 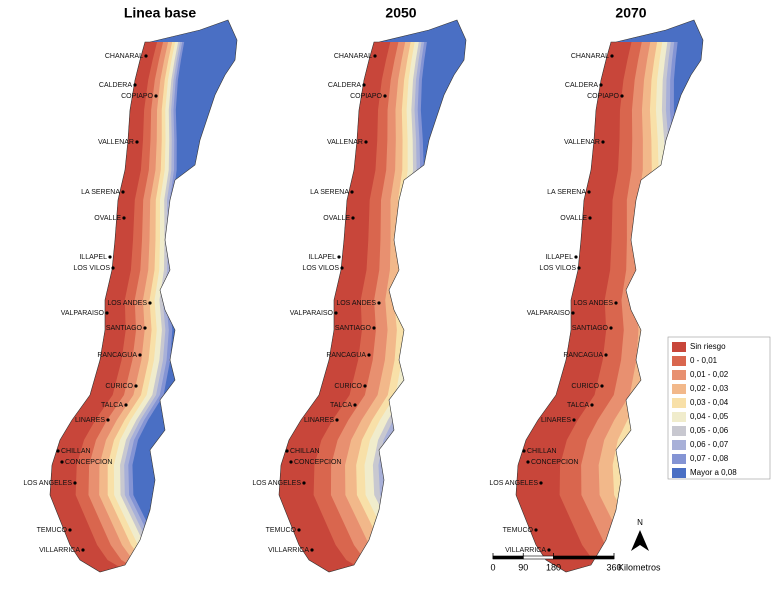 I want to click on legend-label: 0,06 - 0,07, so click(x=709, y=444).